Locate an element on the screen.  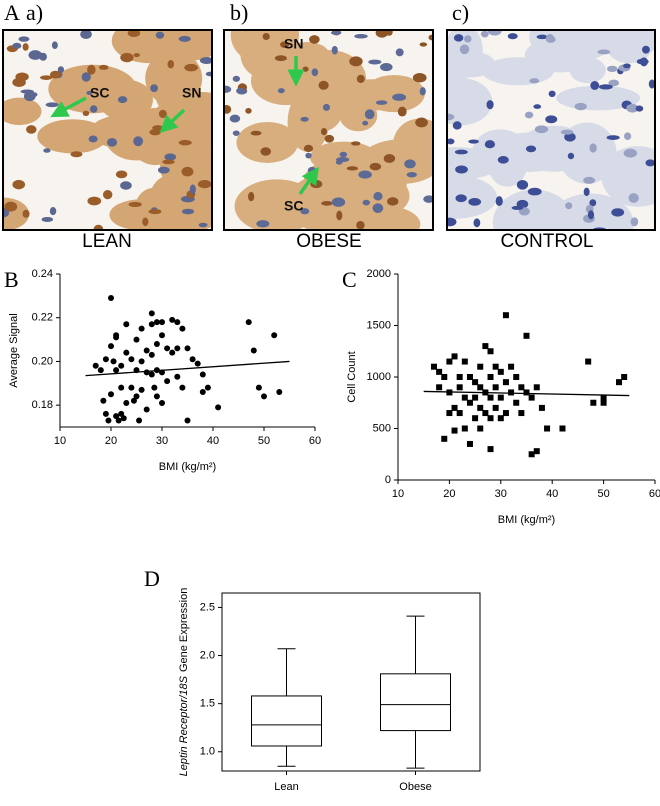
y-axis-label-part: Leptin Receptor/18S is located at coordinates (184, 725).